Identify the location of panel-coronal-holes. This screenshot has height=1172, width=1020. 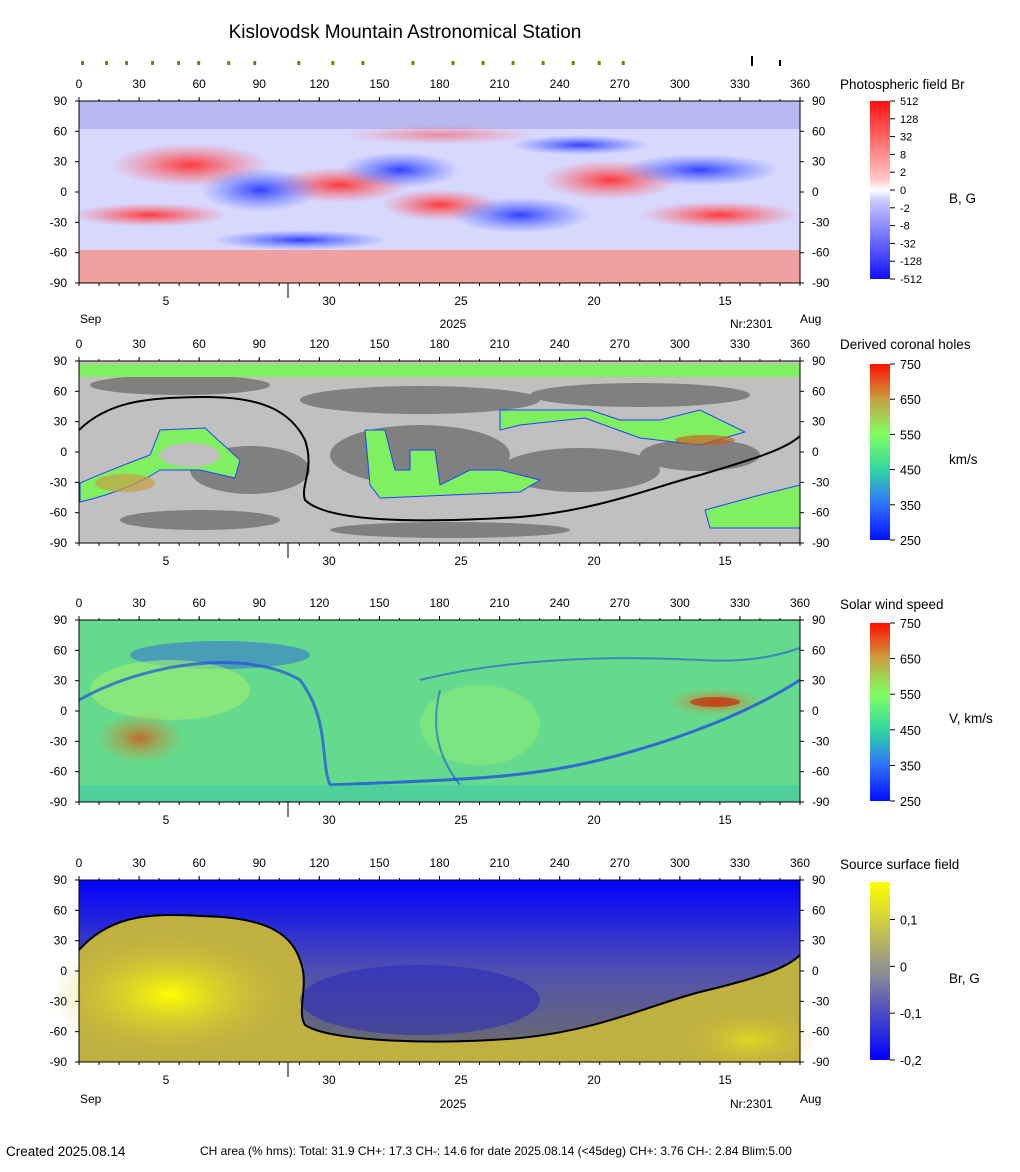
(439, 452).